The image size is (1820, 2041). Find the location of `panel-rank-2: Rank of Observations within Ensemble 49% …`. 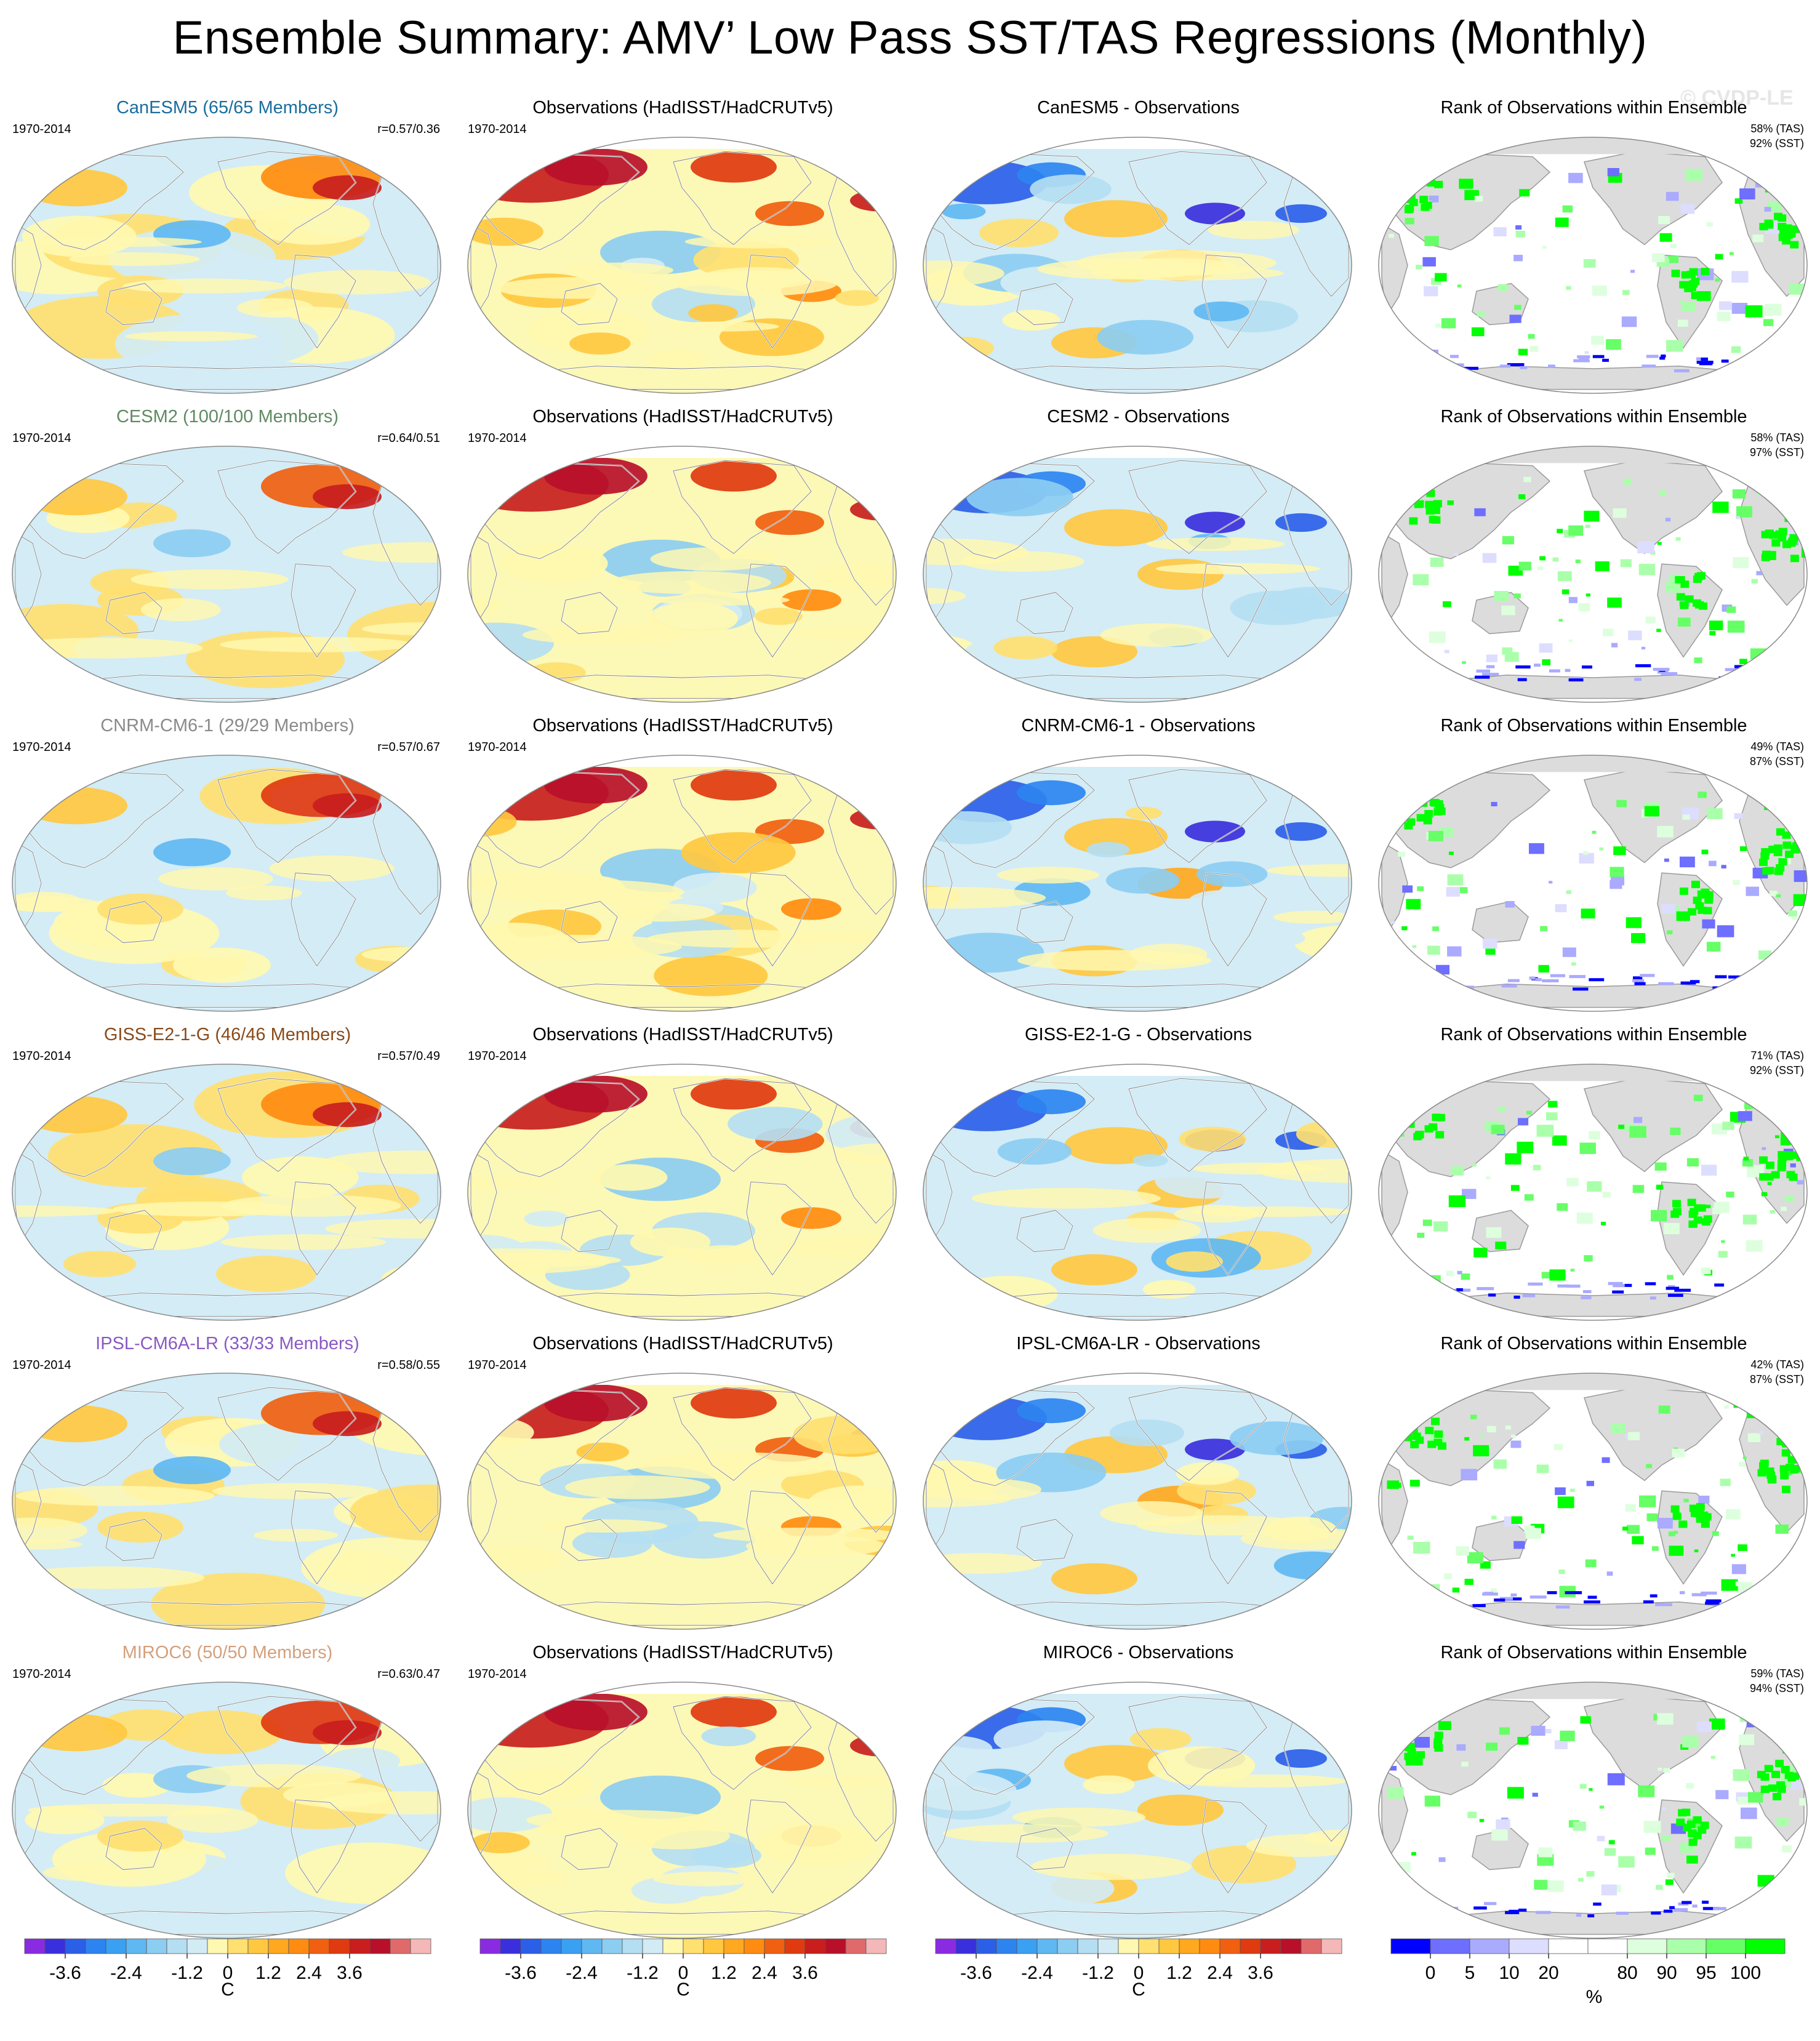

panel-rank-2: Rank of Observations within Ensemble 49% … is located at coordinates (1593, 867).